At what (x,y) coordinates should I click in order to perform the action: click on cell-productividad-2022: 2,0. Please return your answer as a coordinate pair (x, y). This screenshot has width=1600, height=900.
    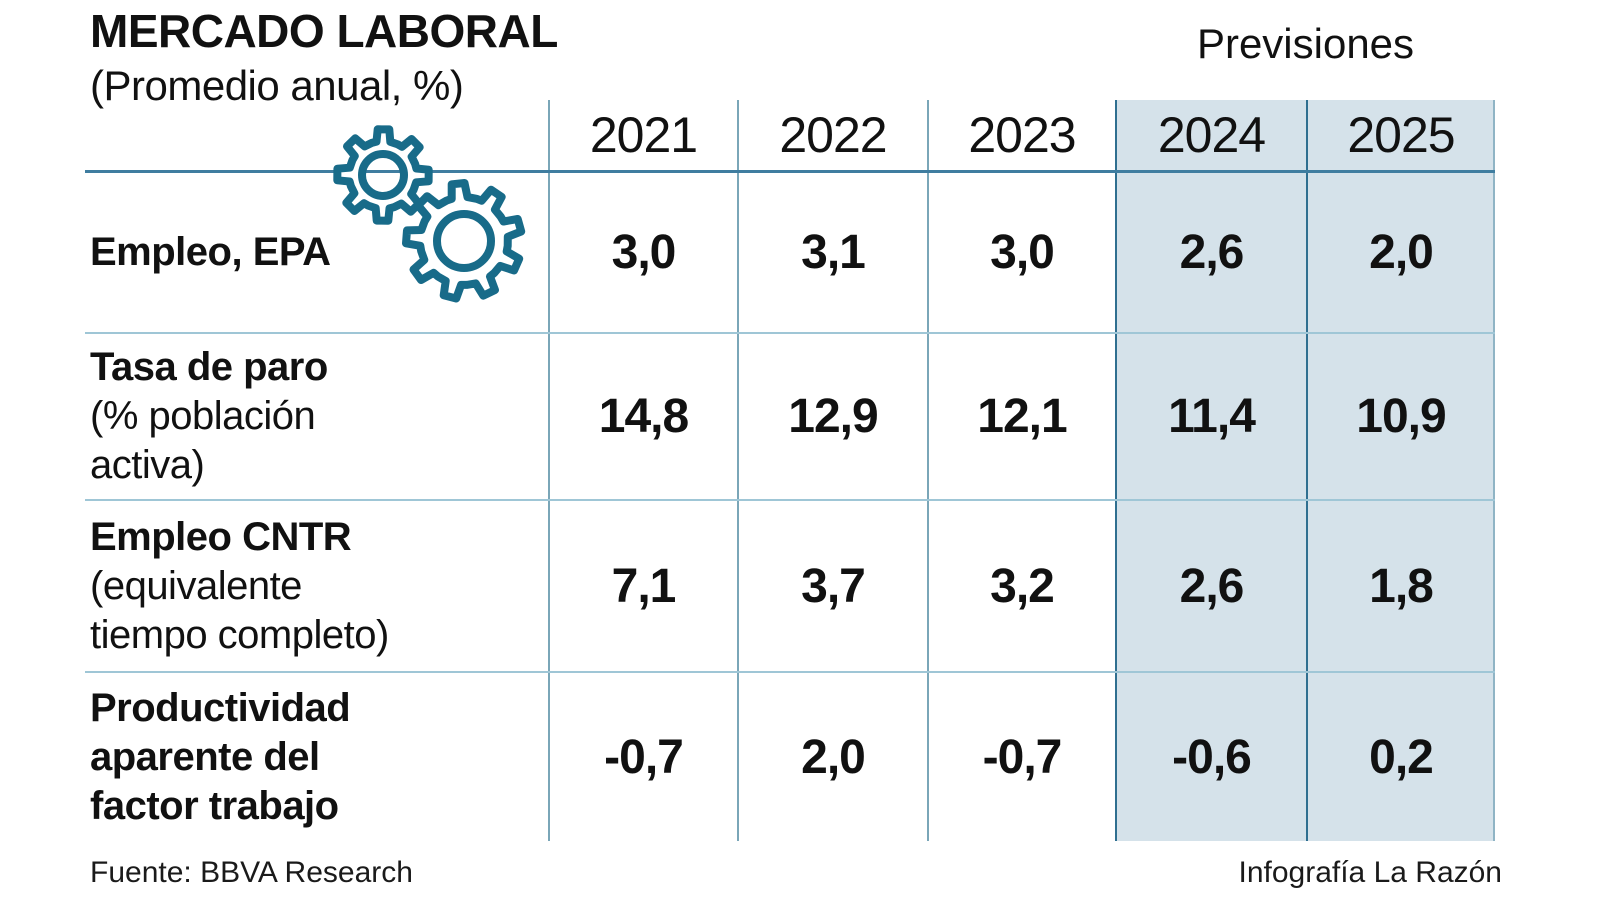
    Looking at the image, I should click on (833, 757).